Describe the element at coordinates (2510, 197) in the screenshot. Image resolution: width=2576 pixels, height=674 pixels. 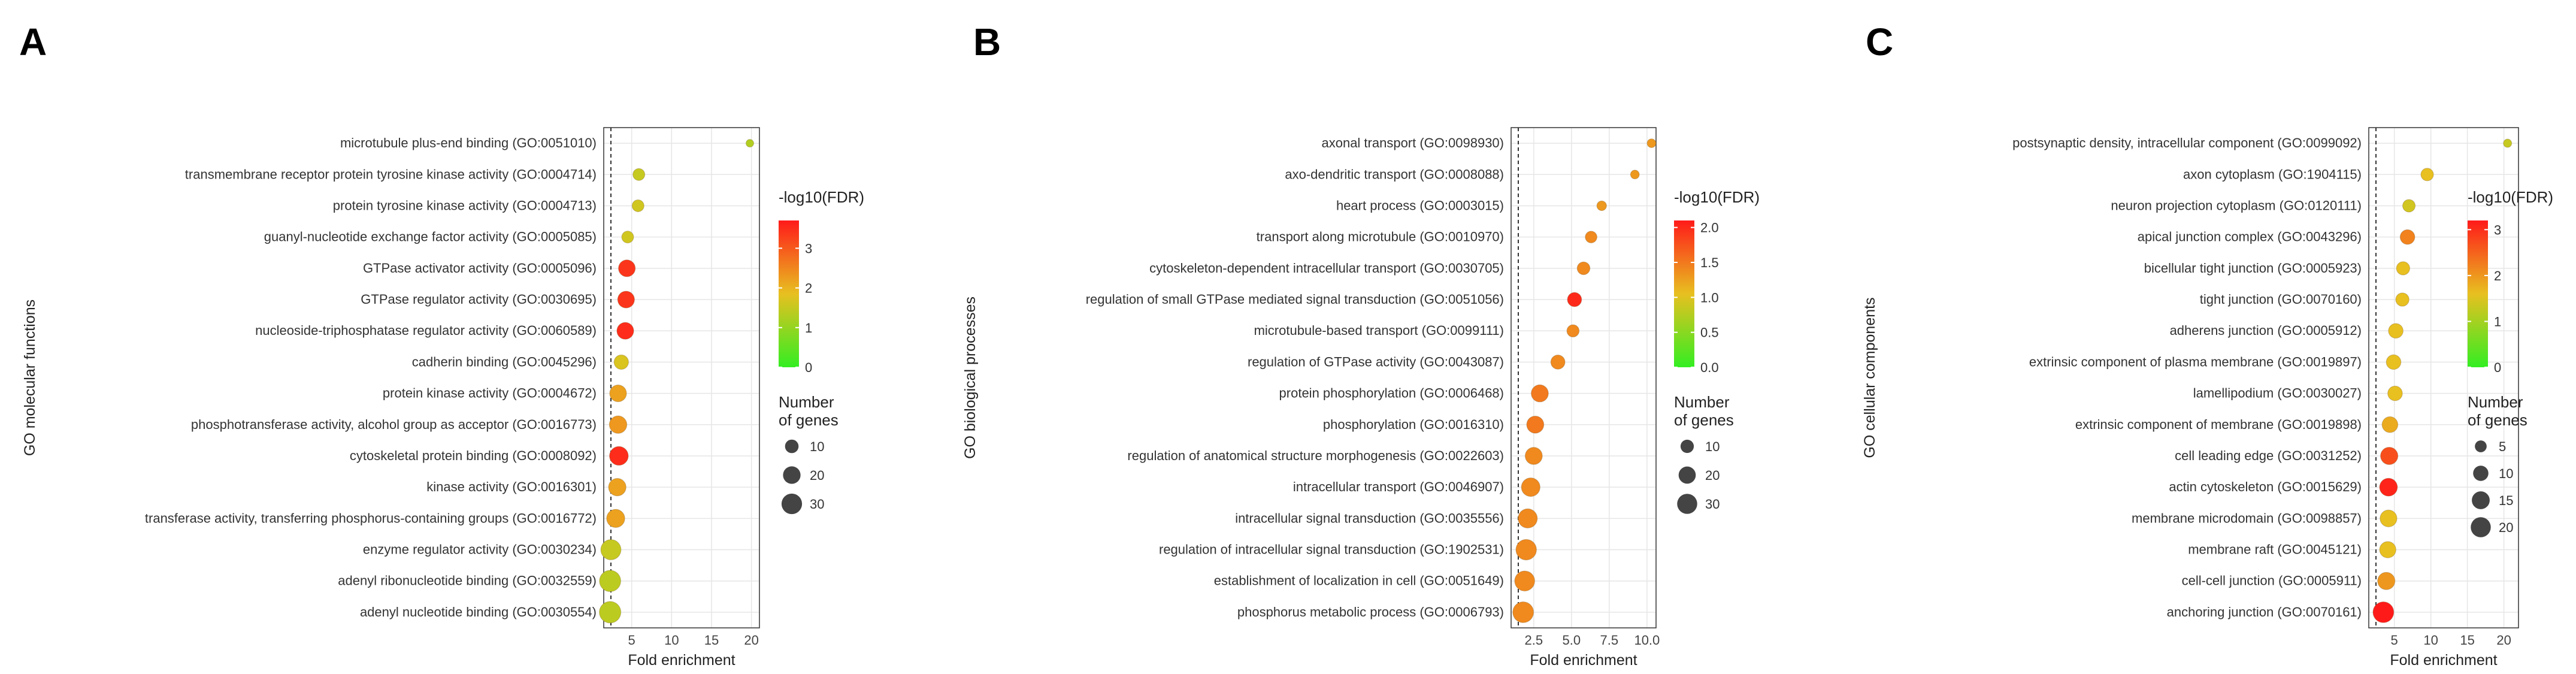
I see `color-legend-title: -log10(FDR)` at that location.